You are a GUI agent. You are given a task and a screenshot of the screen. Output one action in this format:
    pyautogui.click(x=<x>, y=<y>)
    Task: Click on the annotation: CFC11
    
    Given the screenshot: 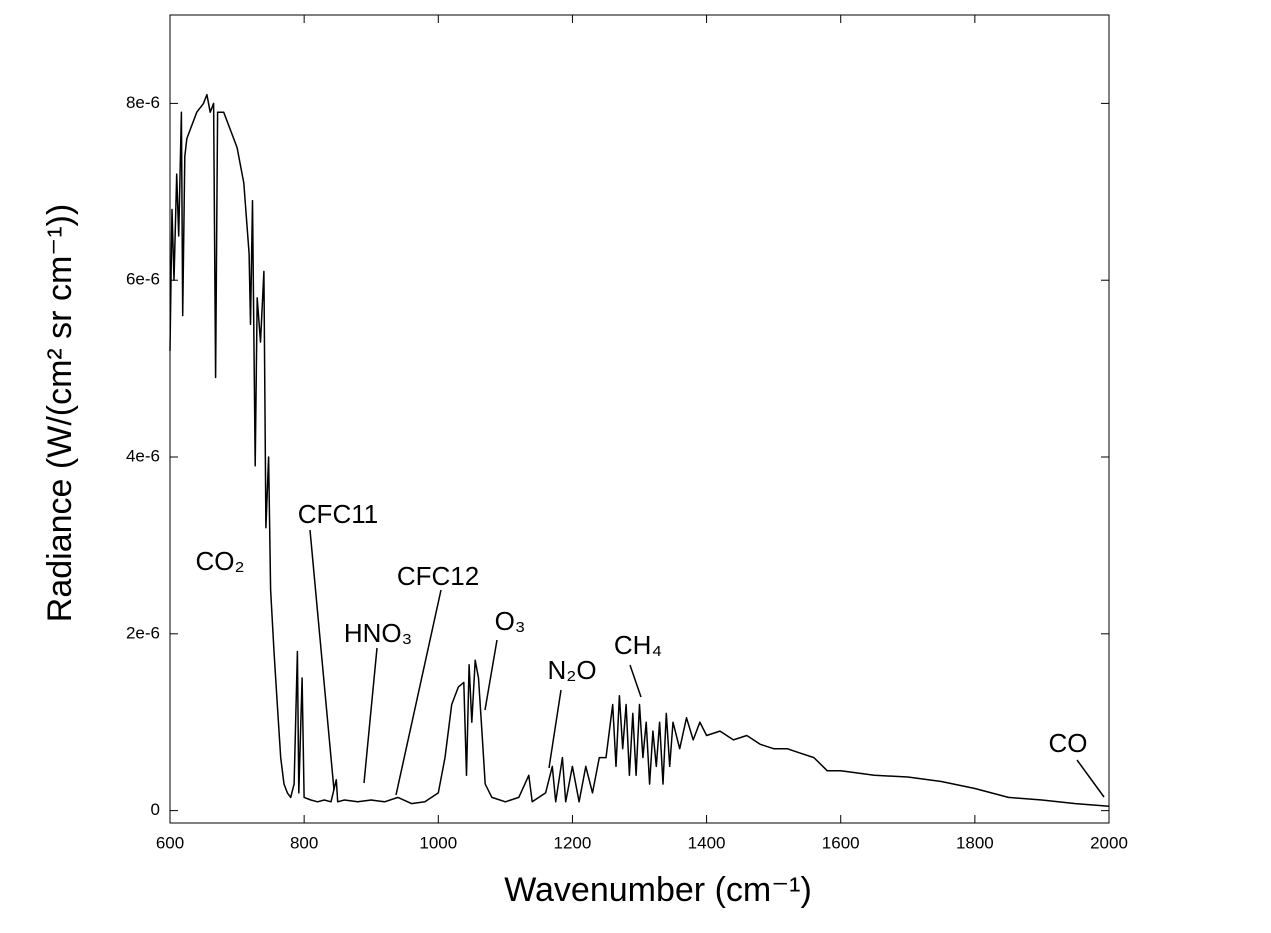 What is the action you would take?
    pyautogui.click(x=338, y=514)
    